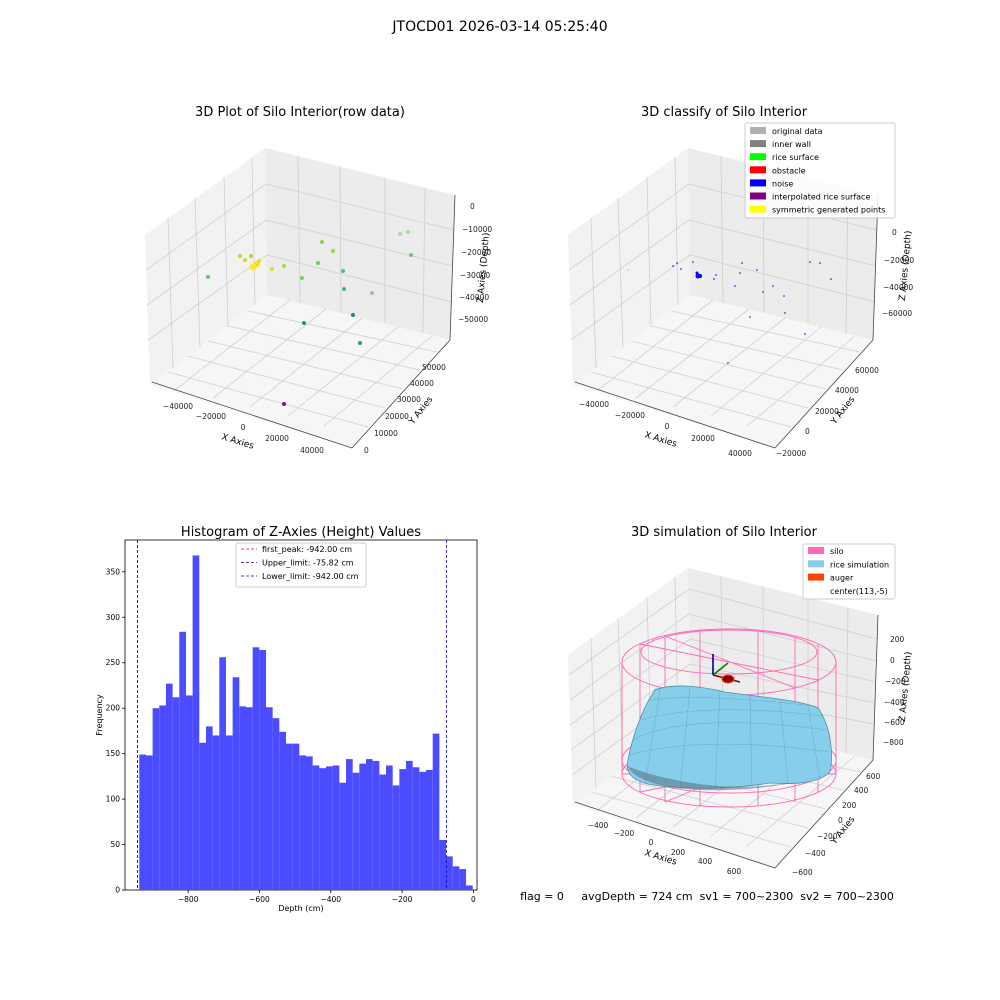  What do you see at coordinates (630, 415) in the screenshot?
I see `x-tick: −20000` at bounding box center [630, 415].